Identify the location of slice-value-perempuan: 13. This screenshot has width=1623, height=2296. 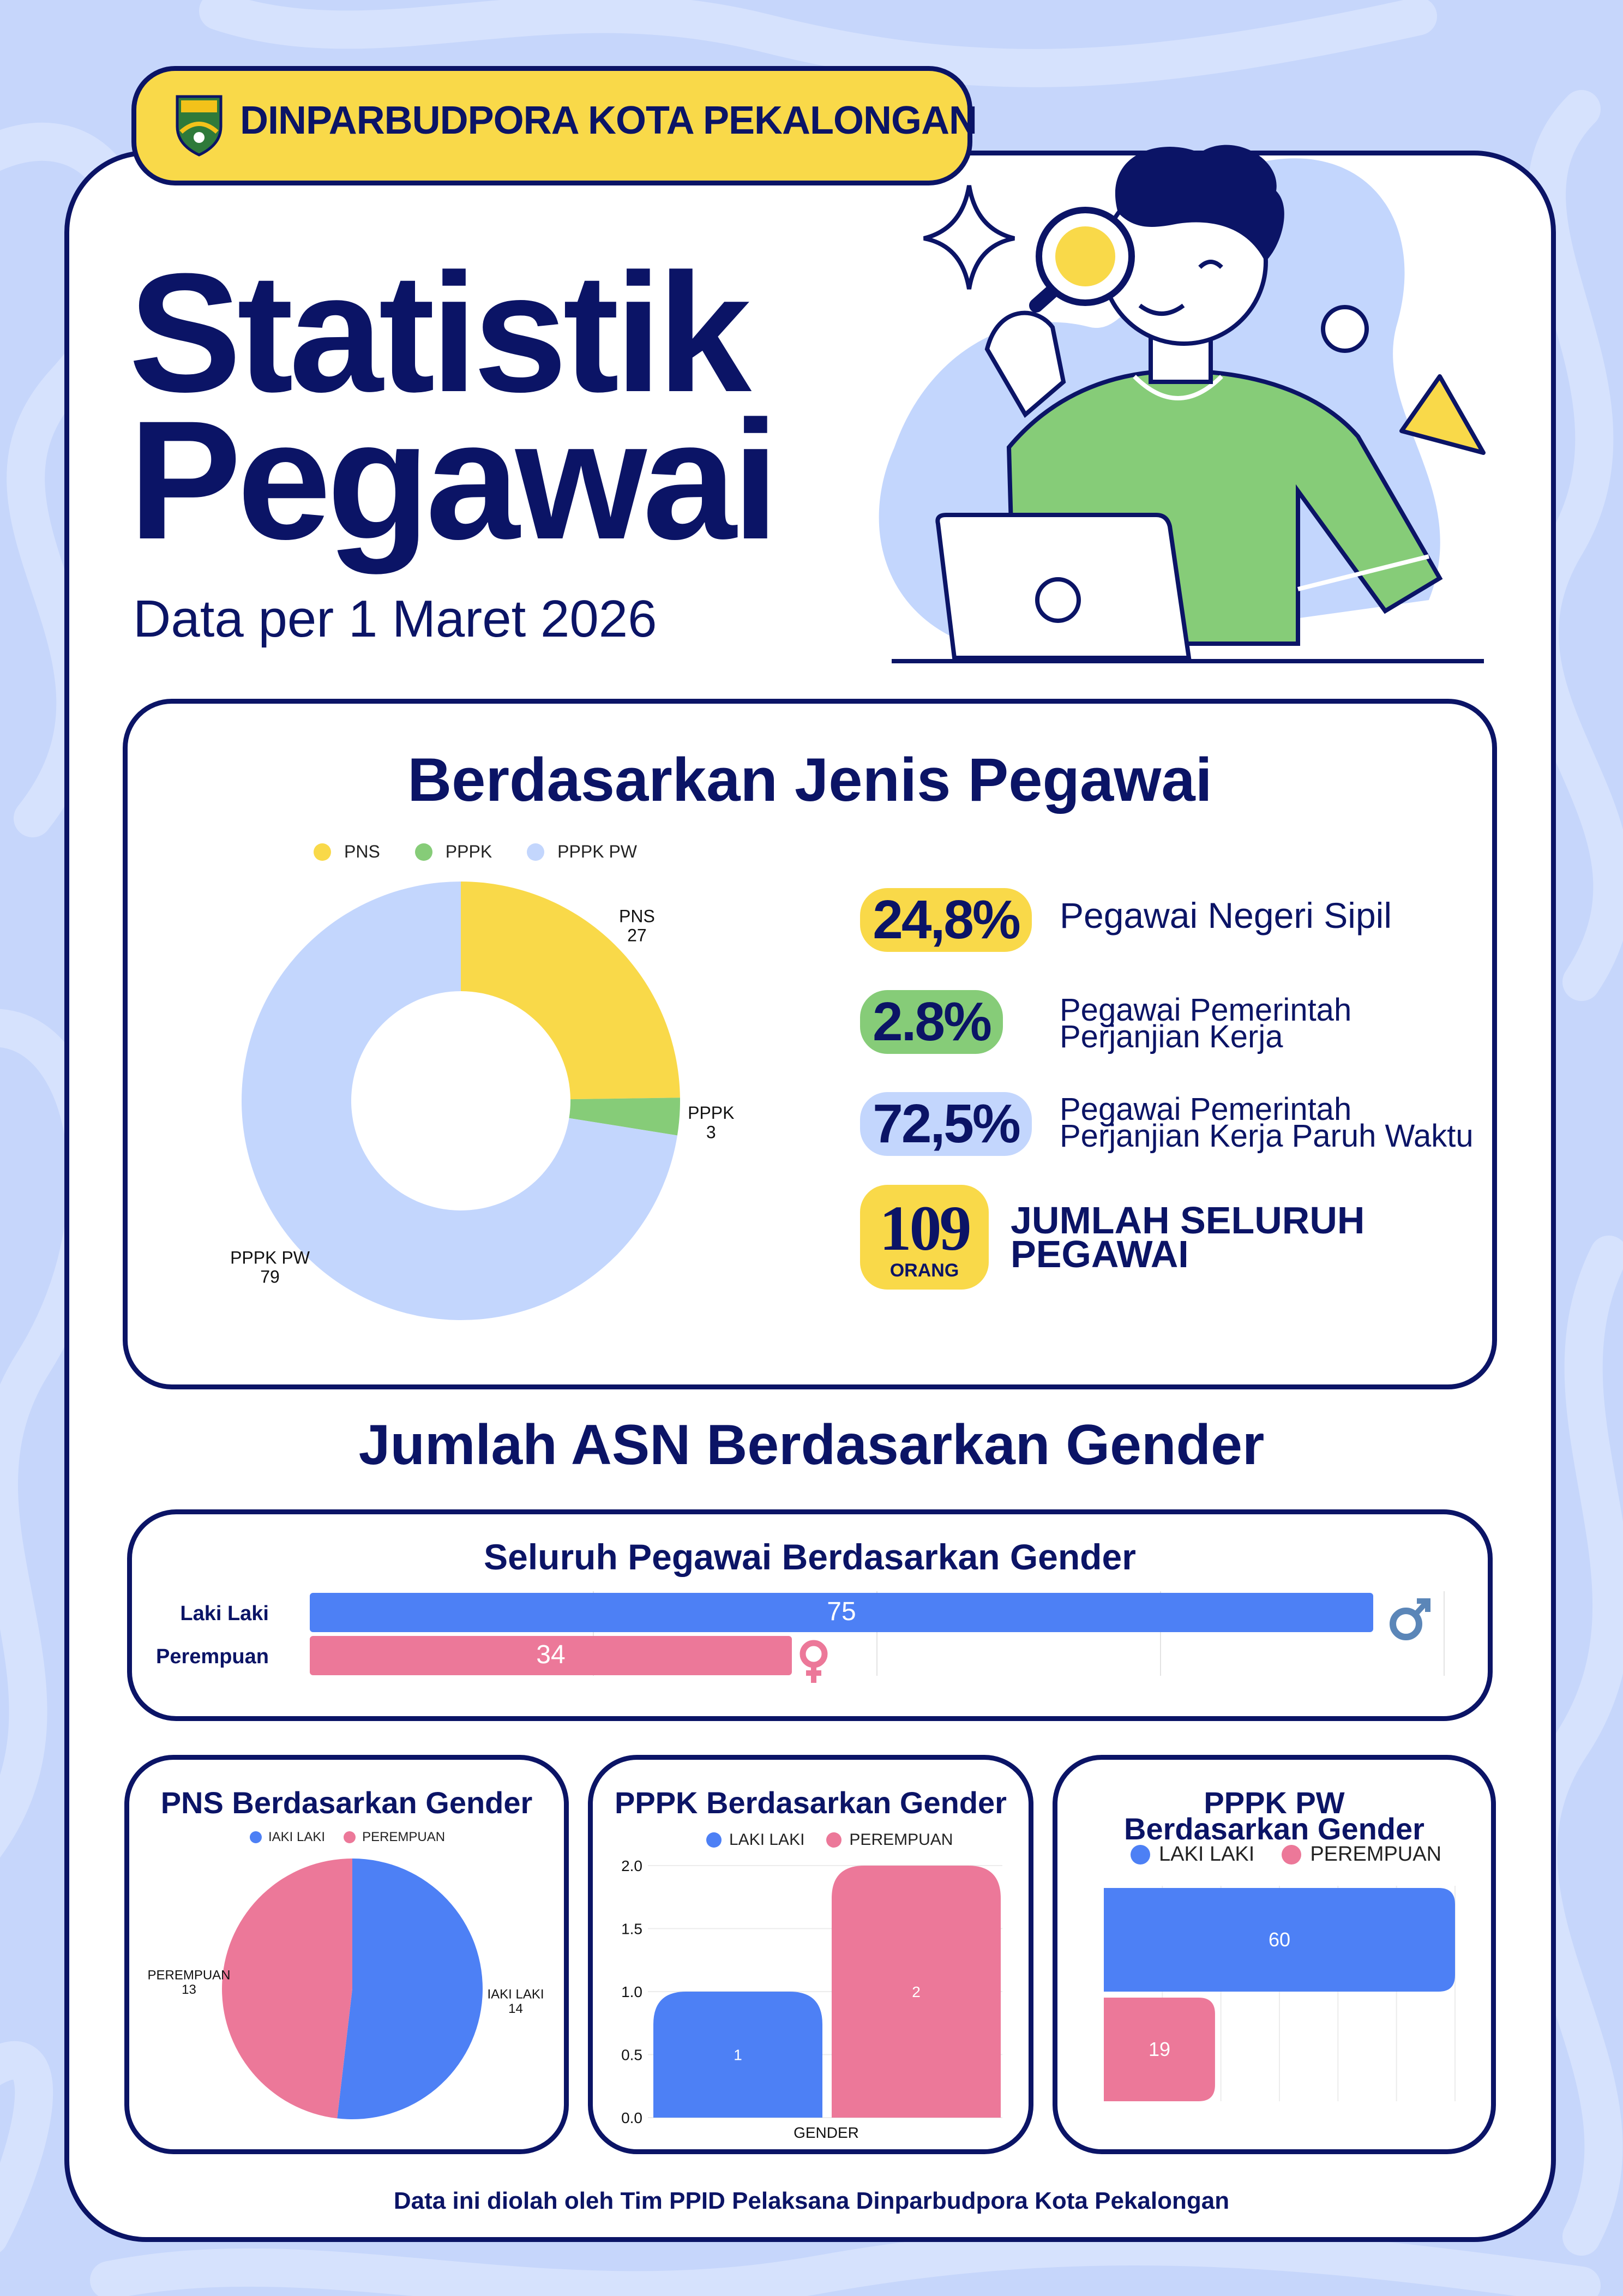
(189, 1989).